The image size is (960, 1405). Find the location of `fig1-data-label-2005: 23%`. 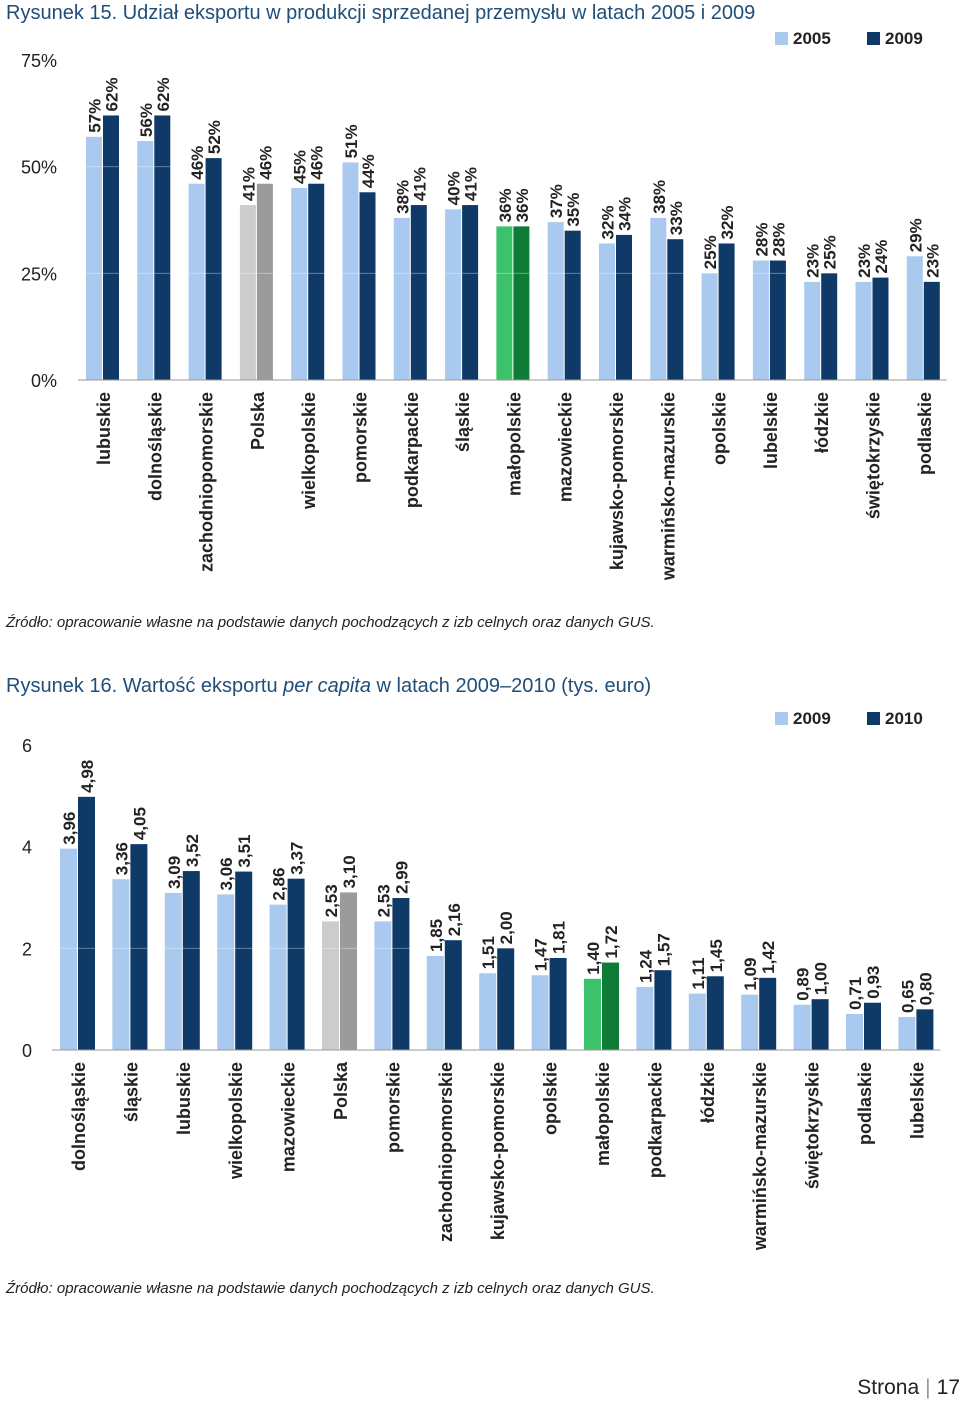

fig1-data-label-2005: 23% is located at coordinates (864, 261).